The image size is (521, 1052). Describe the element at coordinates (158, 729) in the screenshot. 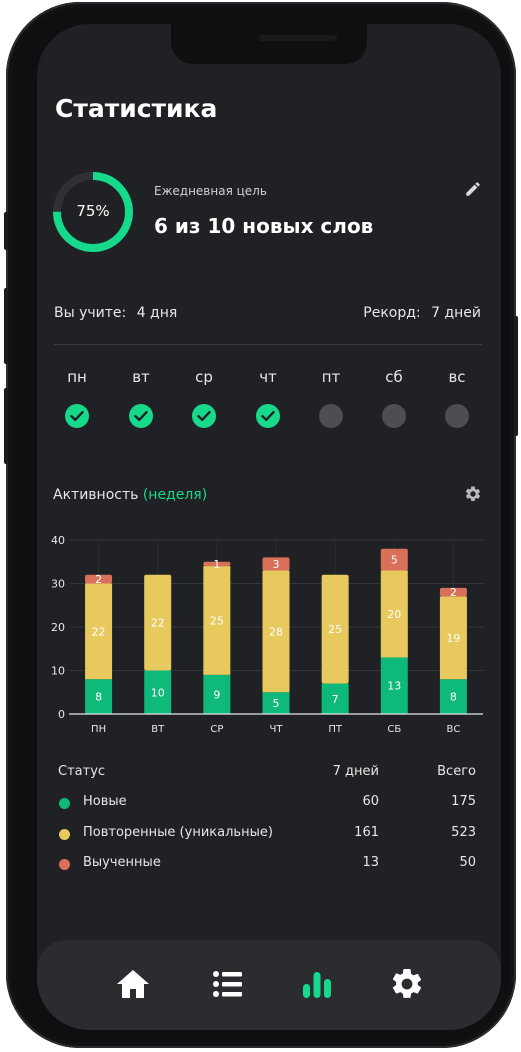

I see `x-tick-label: ВТ` at that location.